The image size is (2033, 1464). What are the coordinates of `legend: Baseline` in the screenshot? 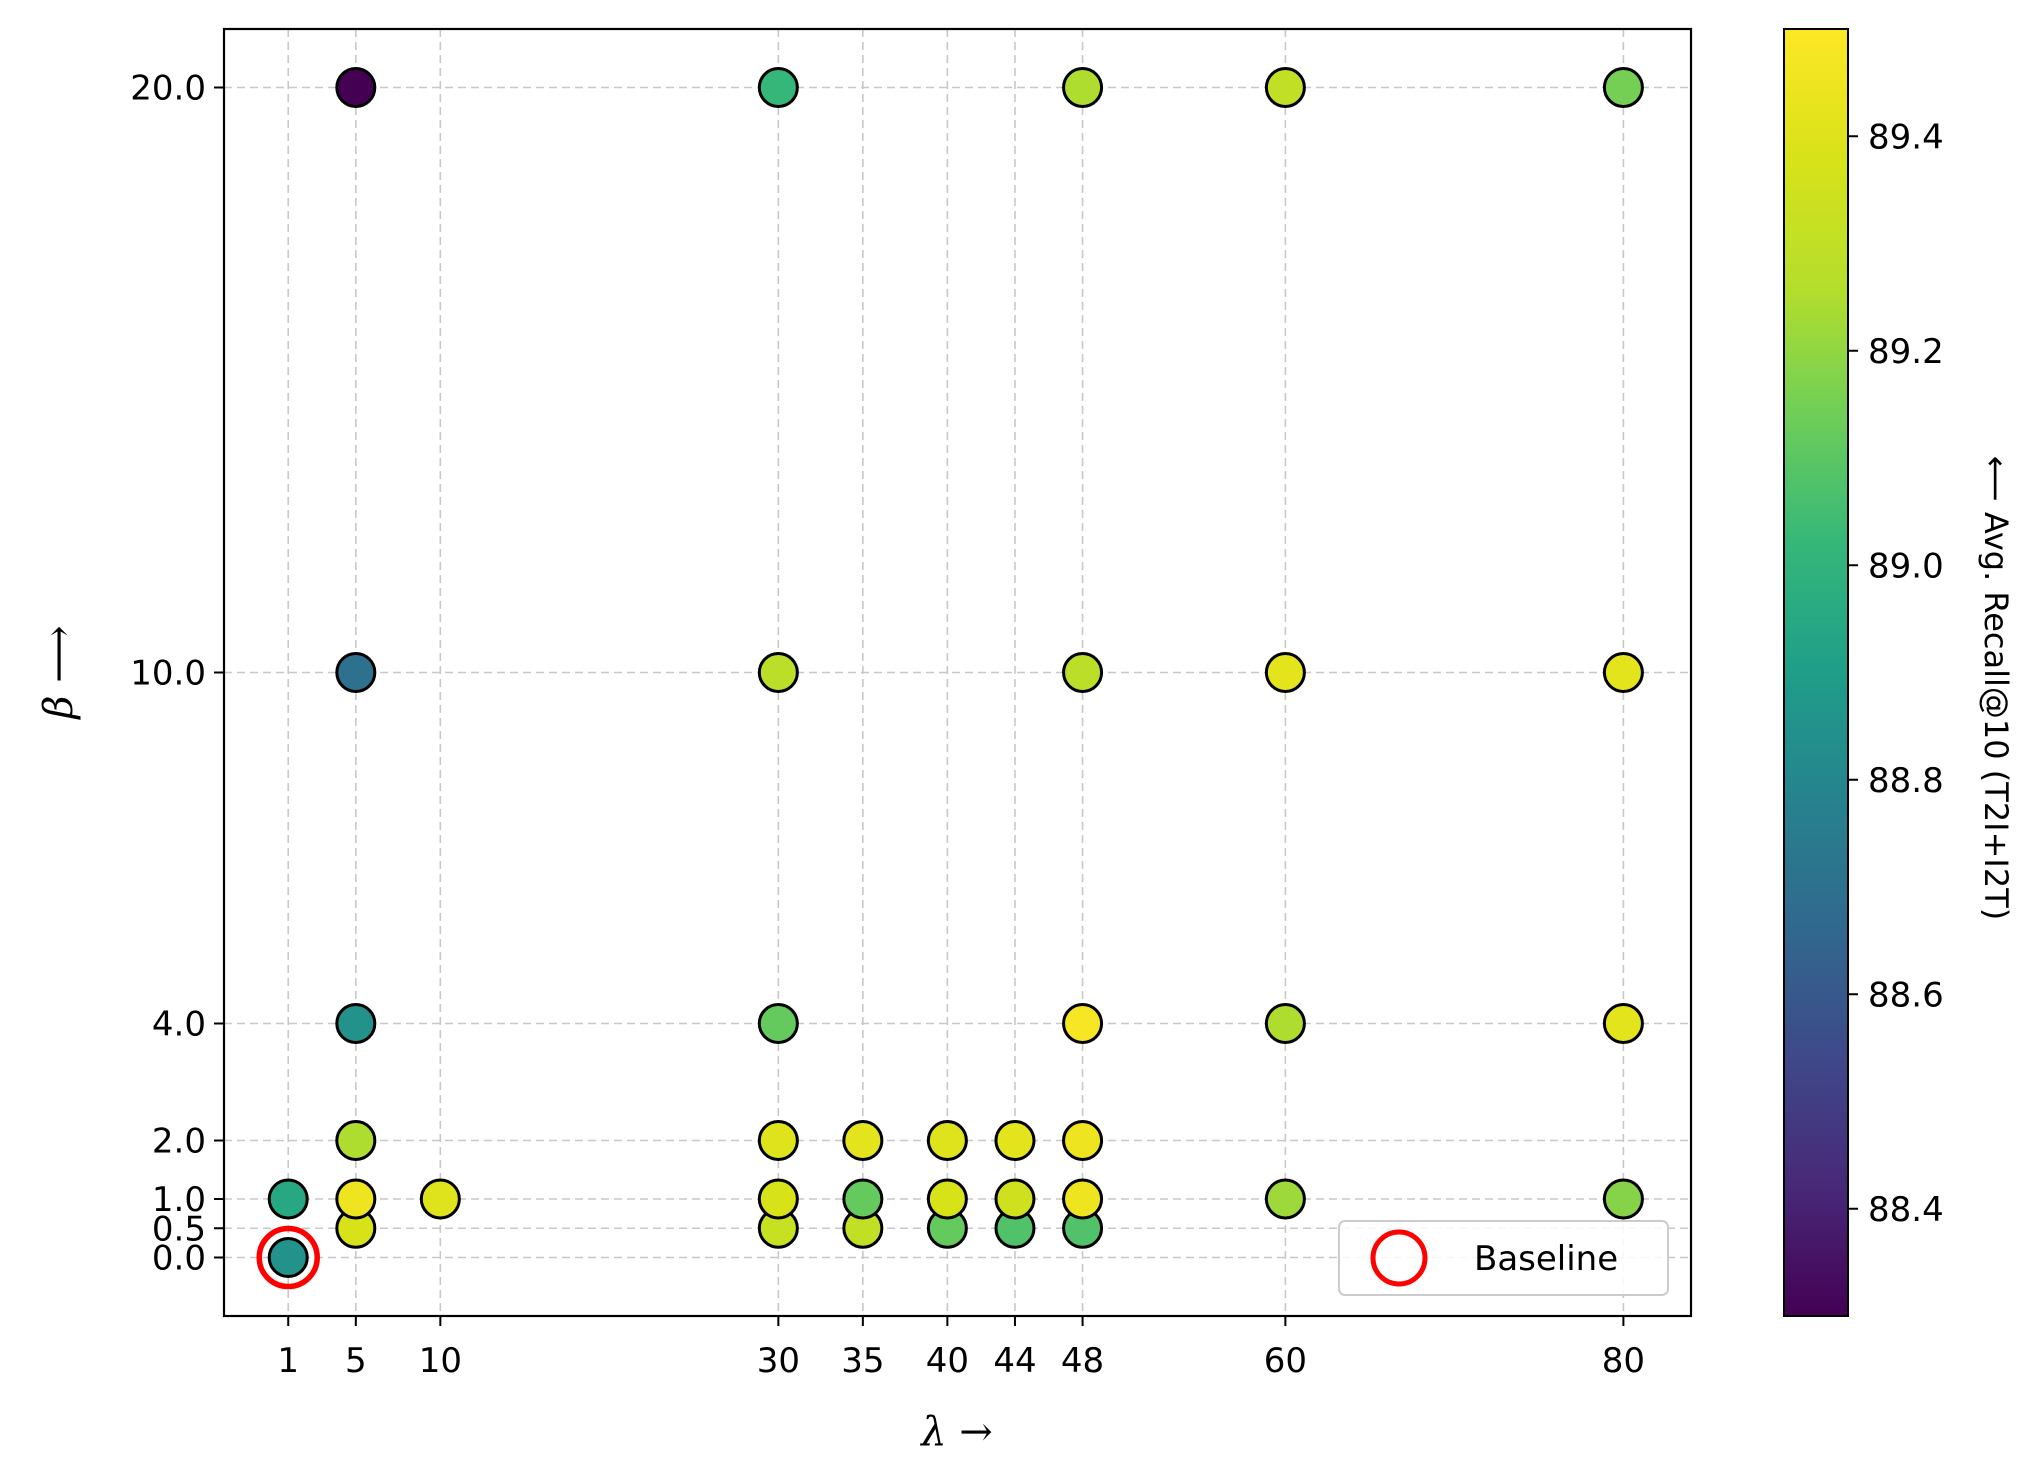 It's located at (1503, 1258).